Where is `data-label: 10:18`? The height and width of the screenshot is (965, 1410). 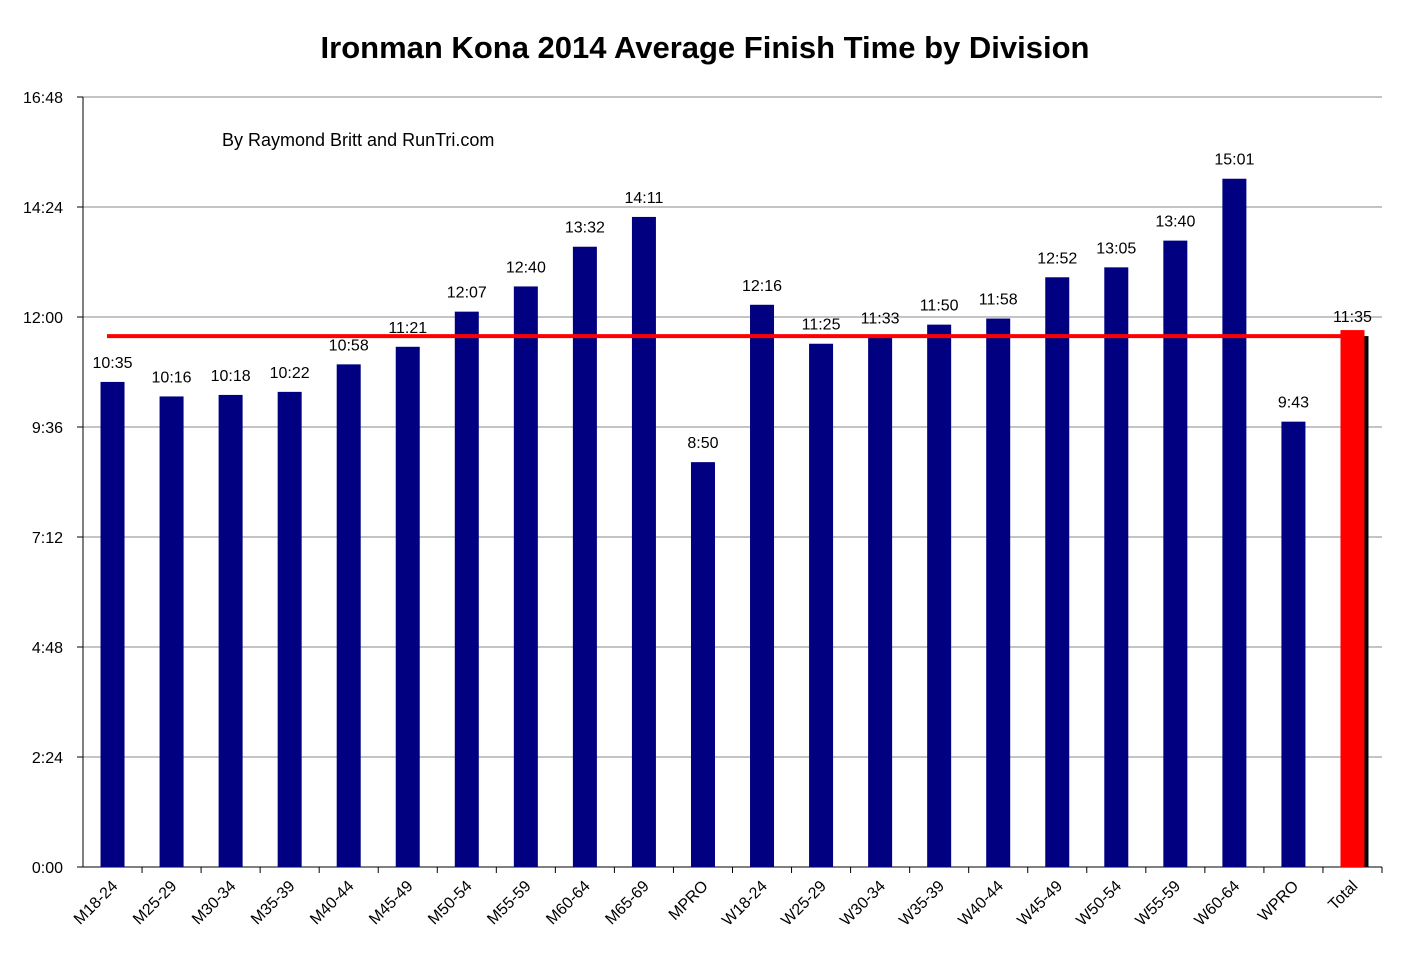 data-label: 10:18 is located at coordinates (231, 376).